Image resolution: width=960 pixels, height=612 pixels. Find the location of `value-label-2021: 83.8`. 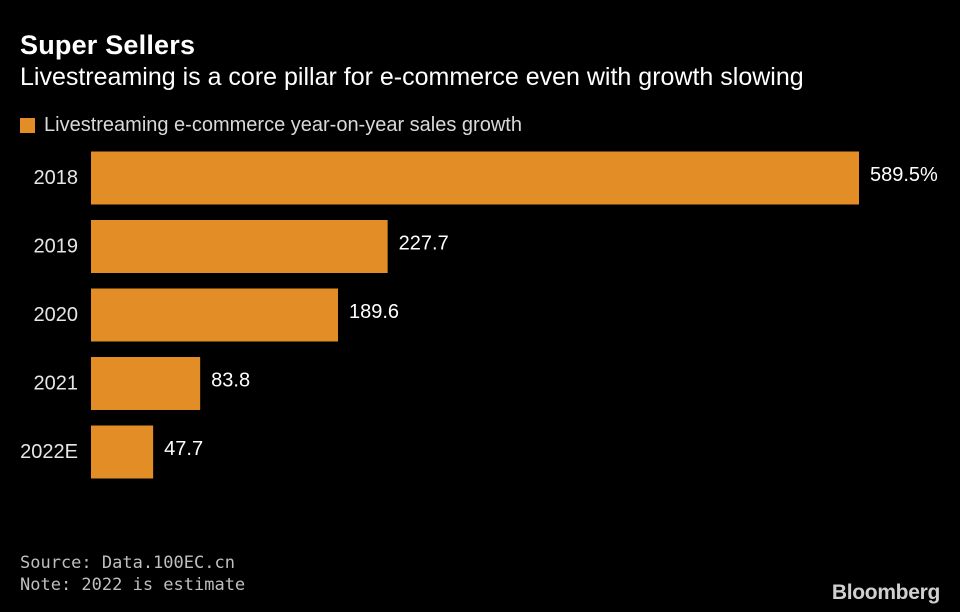

value-label-2021: 83.8 is located at coordinates (230, 381).